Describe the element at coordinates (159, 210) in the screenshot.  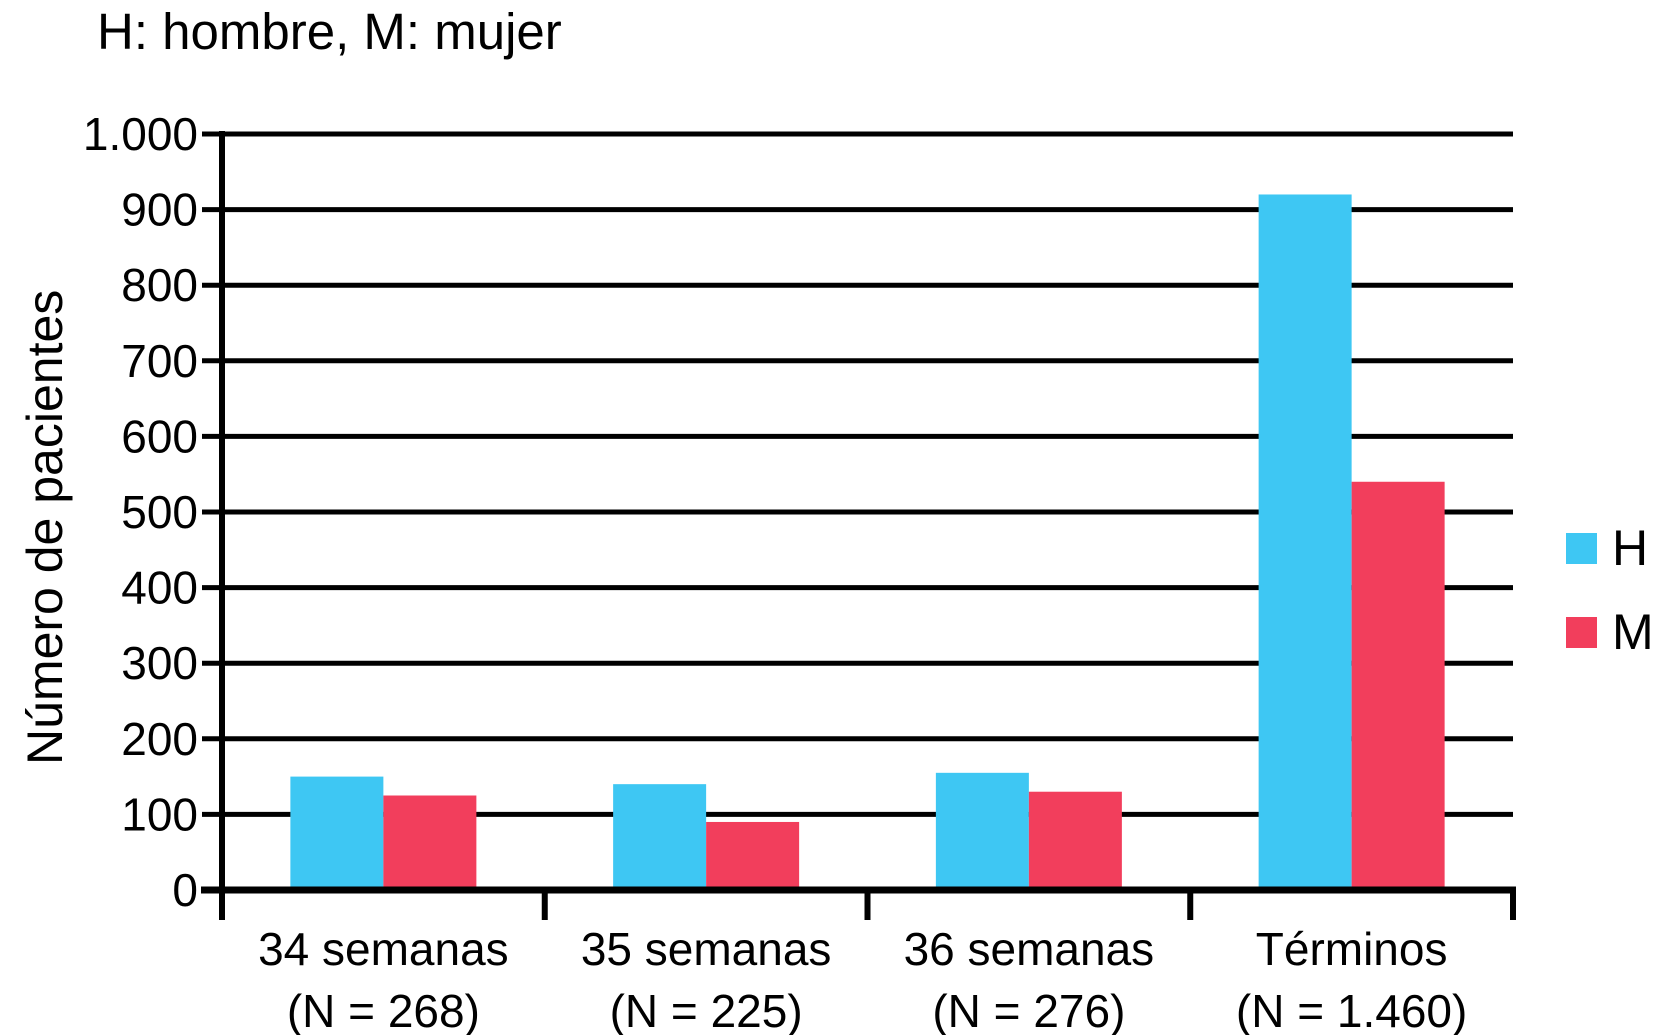
I see `y-tick-label: 900` at that location.